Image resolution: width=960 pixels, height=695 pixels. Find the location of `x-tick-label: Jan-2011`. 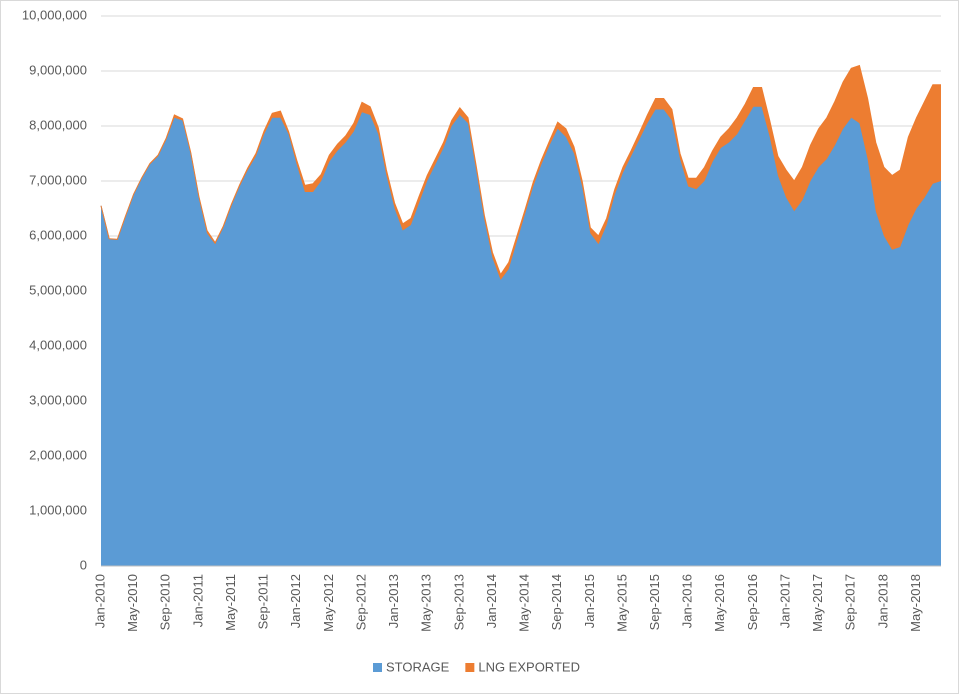

x-tick-label: Jan-2011 is located at coordinates (197, 600).